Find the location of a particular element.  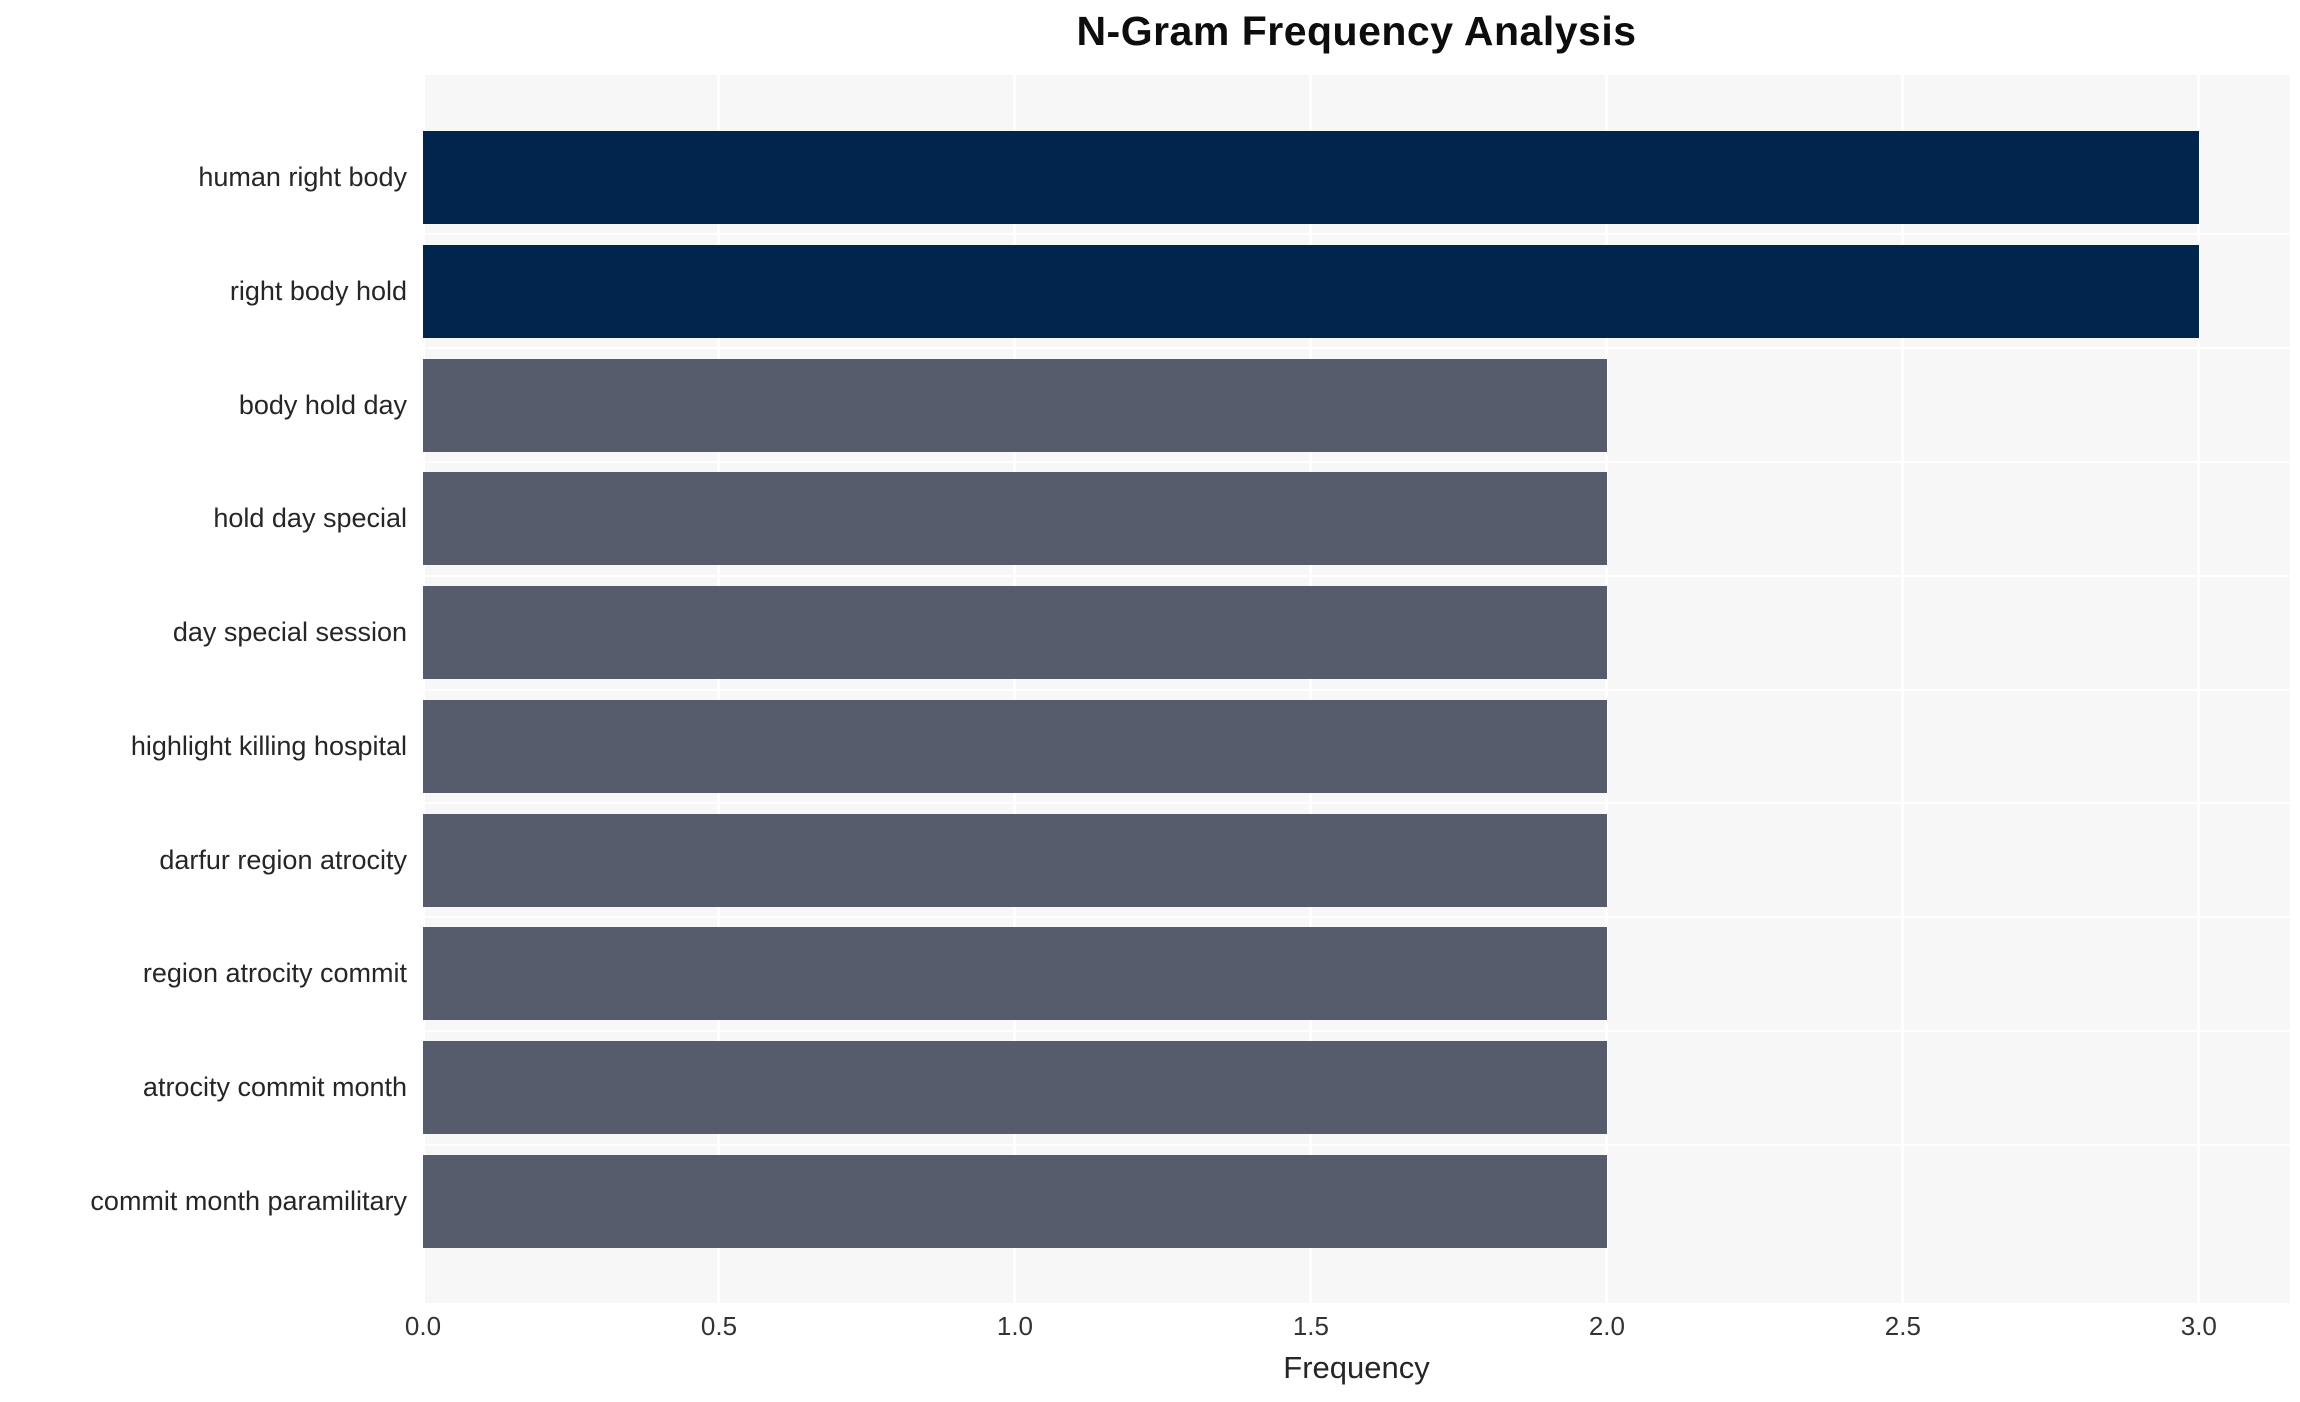

category-label: atrocity commit month is located at coordinates (274, 1087).